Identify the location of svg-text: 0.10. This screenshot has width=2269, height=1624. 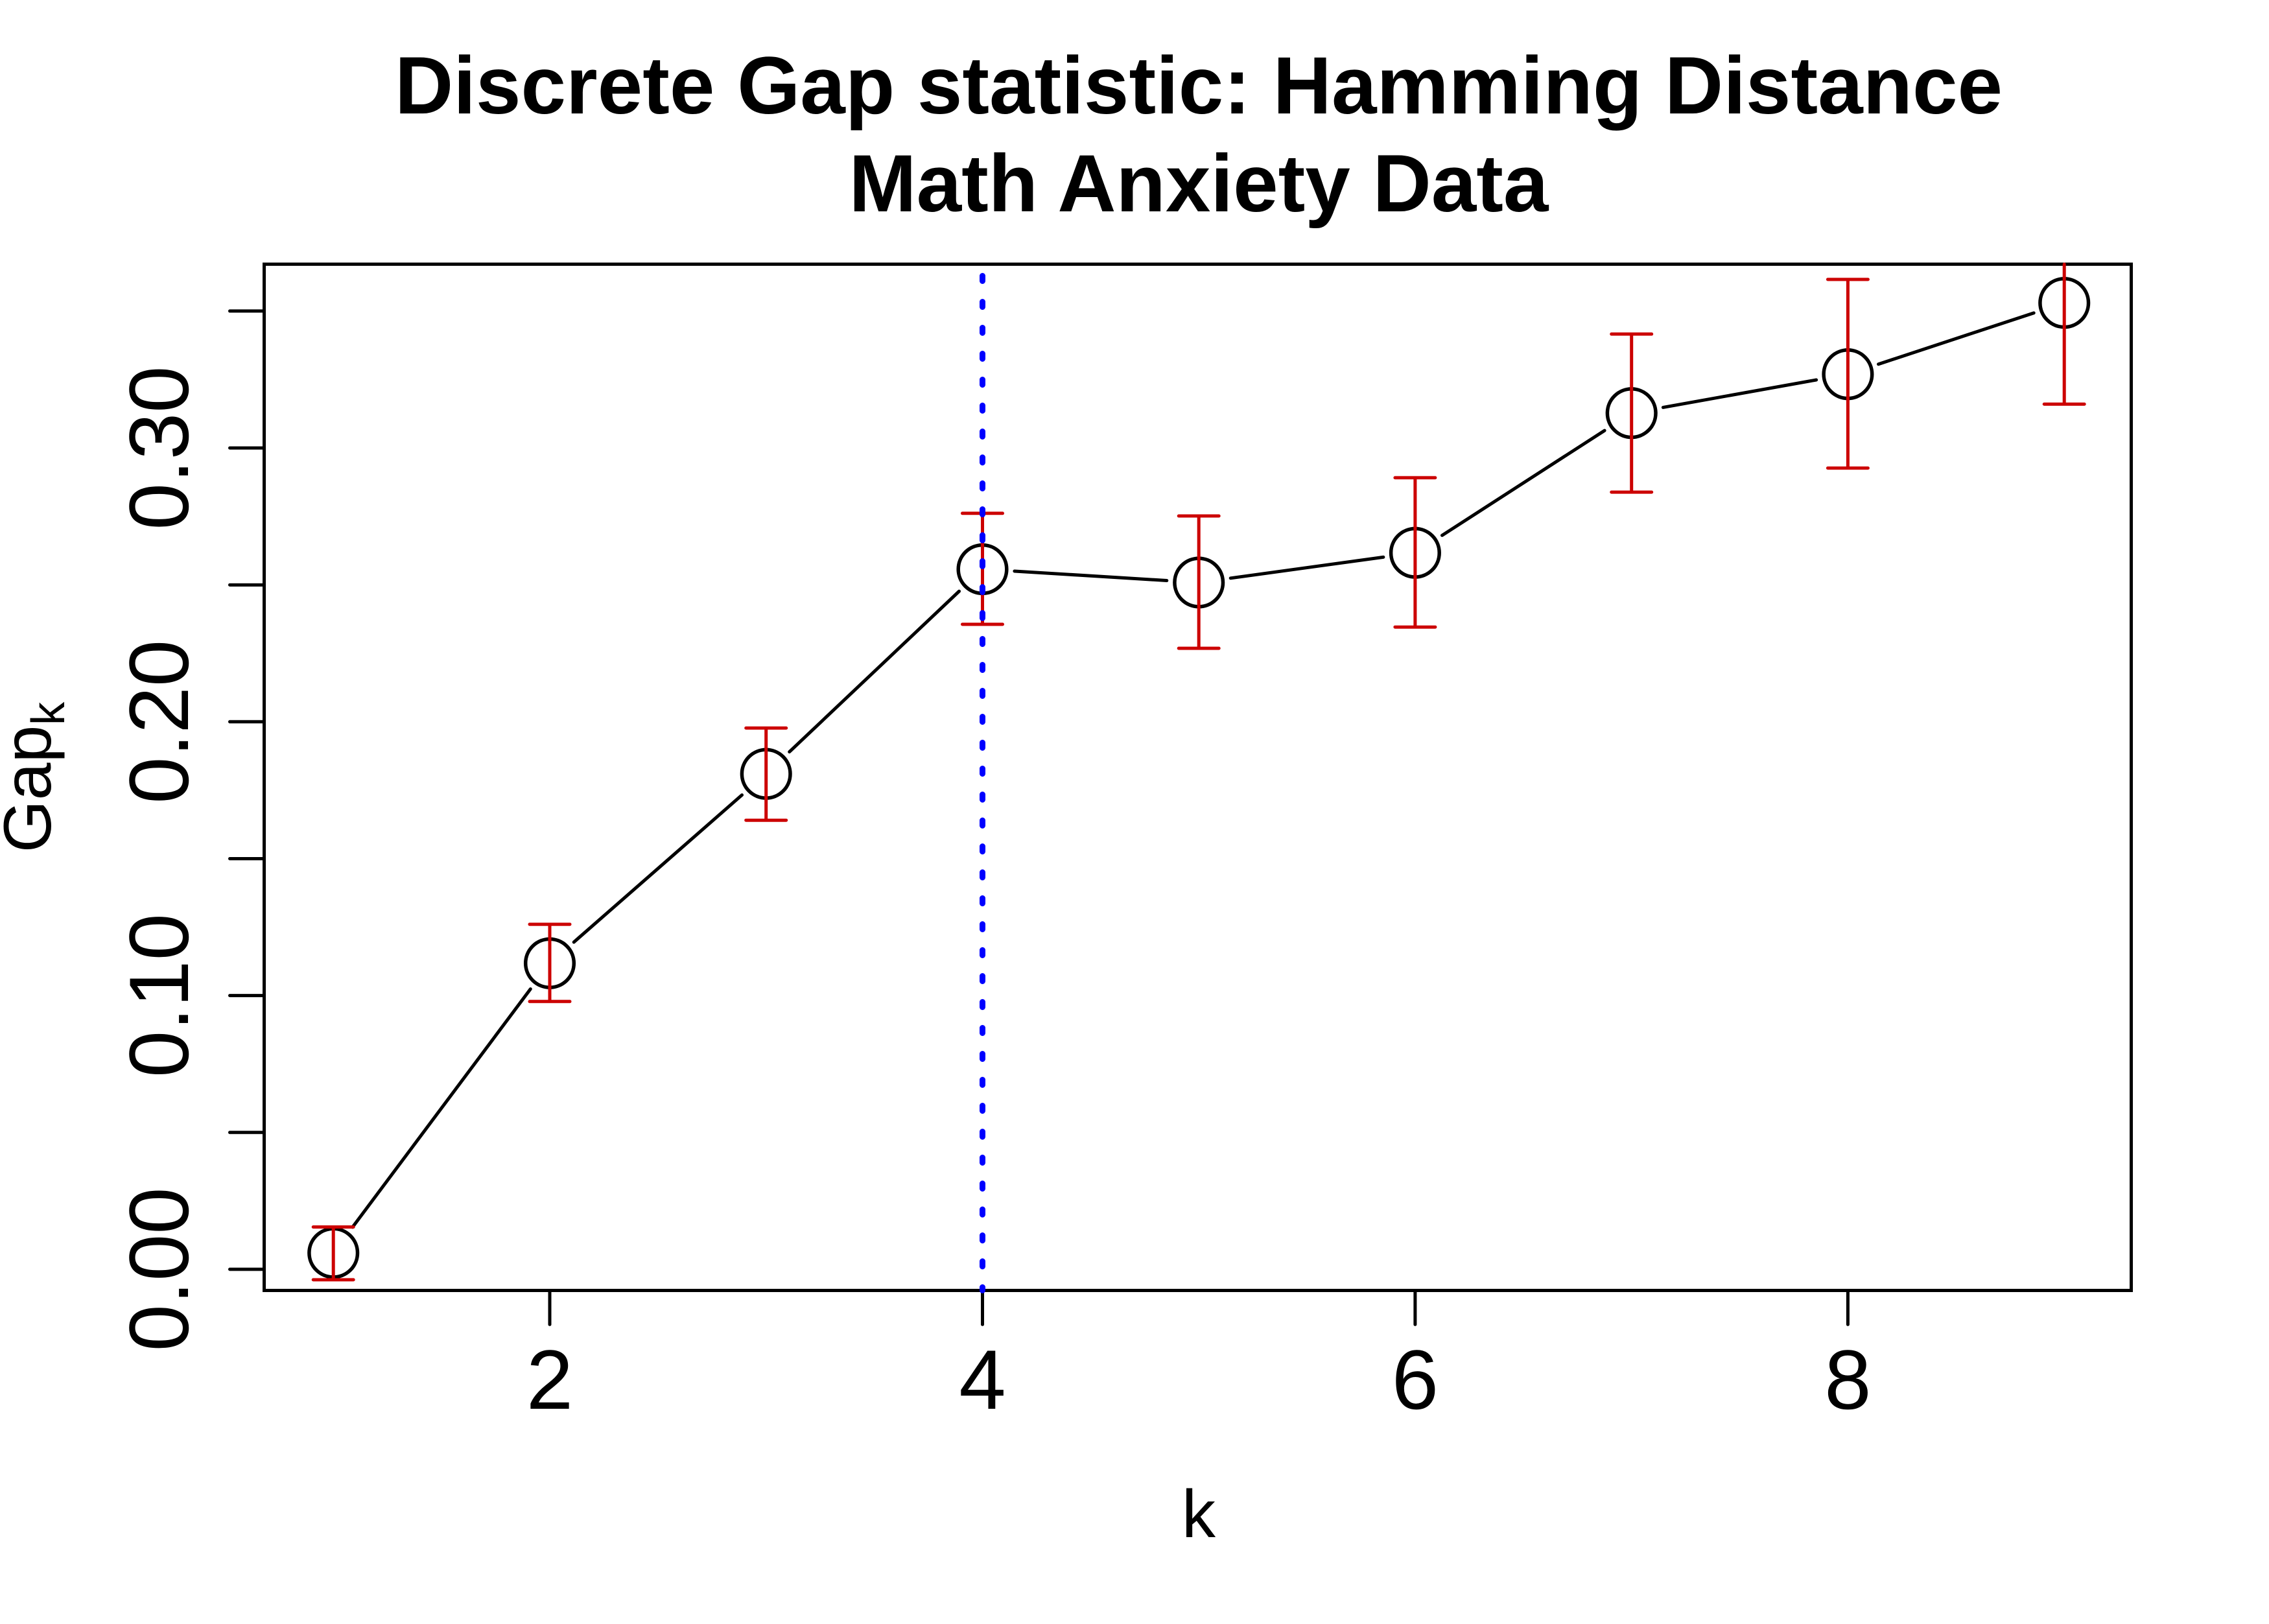
(159, 995).